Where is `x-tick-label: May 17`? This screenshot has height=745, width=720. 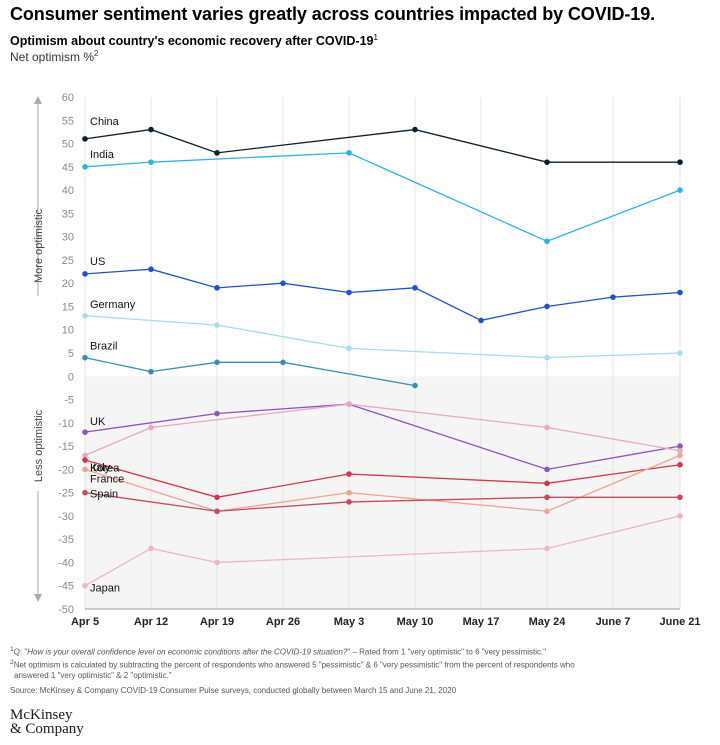 x-tick-label: May 17 is located at coordinates (481, 622).